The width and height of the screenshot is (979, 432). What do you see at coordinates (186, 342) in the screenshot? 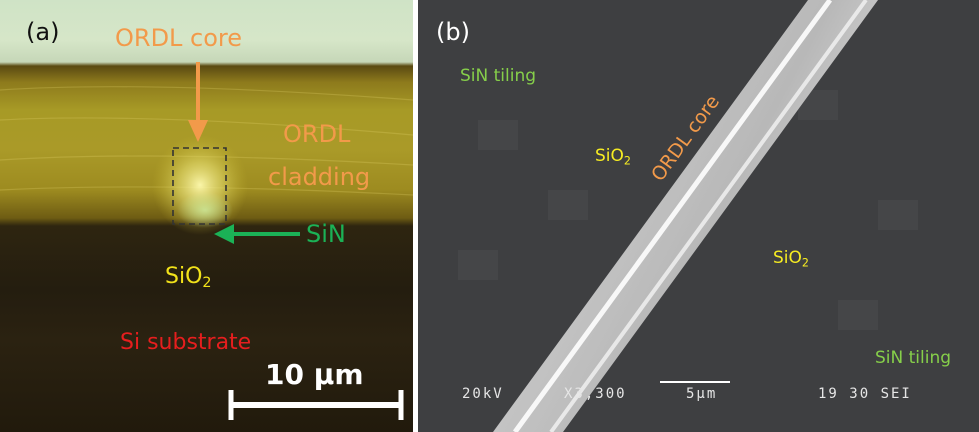
I see `si-substrate-label: Si substrate` at bounding box center [186, 342].